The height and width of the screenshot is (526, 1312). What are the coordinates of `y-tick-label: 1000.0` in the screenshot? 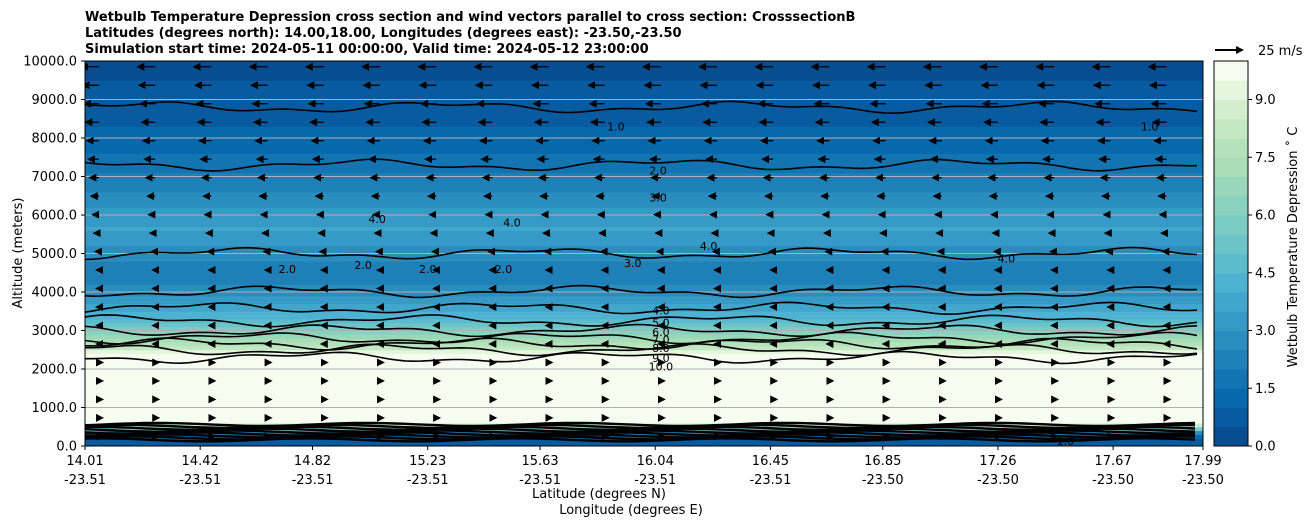 It's located at (55, 408).